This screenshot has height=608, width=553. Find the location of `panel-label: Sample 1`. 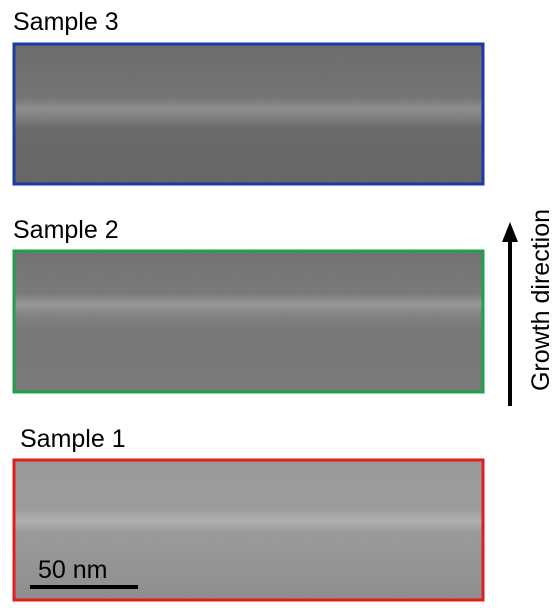

panel-label: Sample 1 is located at coordinates (73, 439).